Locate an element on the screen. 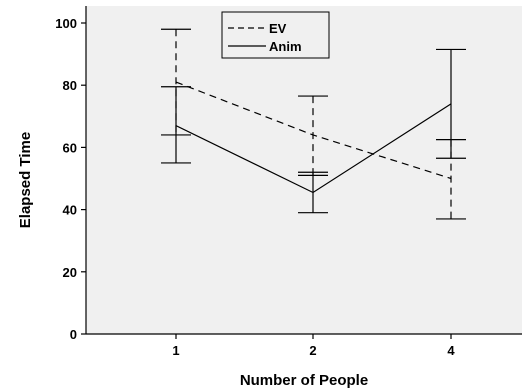  y-tick-label: 40 is located at coordinates (70, 210).